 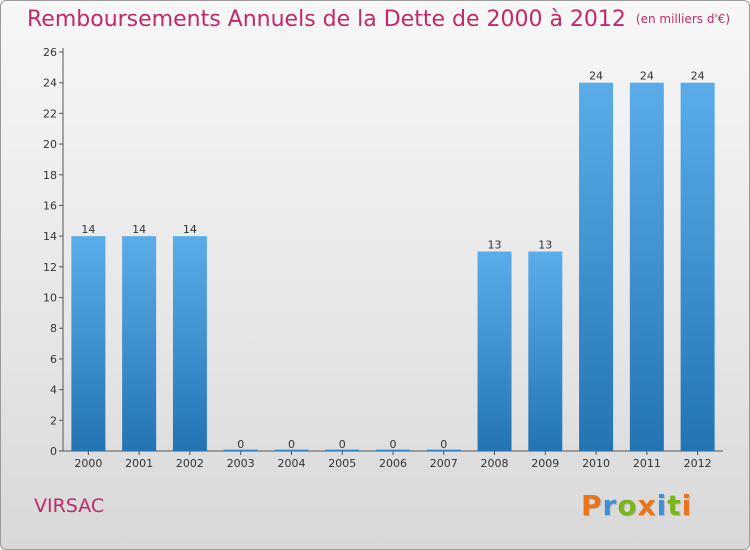 I want to click on y-tick-label: 24, so click(x=50, y=83).